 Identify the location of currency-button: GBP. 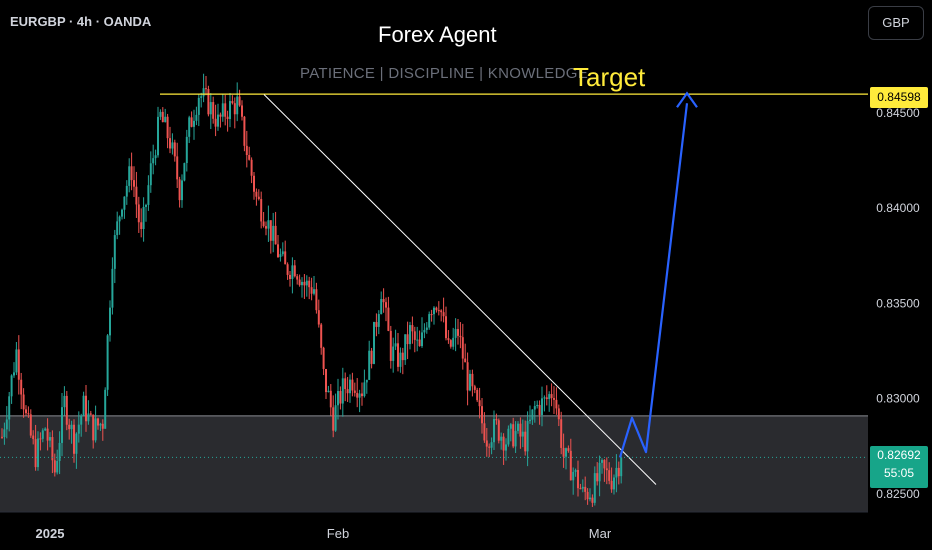
(896, 23).